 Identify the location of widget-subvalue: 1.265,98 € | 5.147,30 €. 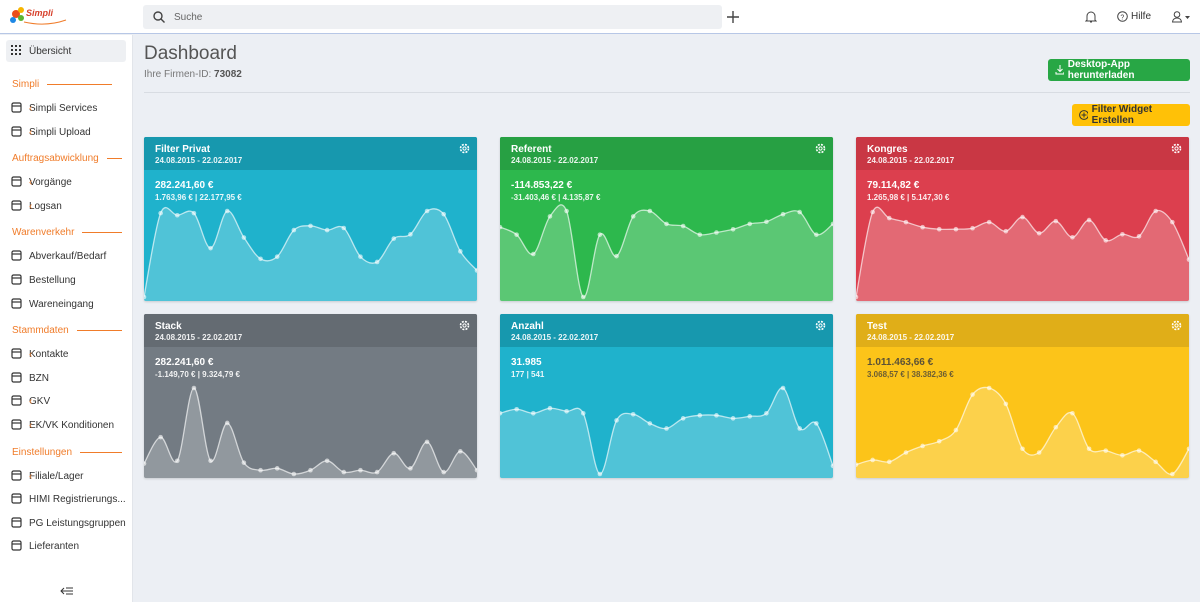
(908, 197).